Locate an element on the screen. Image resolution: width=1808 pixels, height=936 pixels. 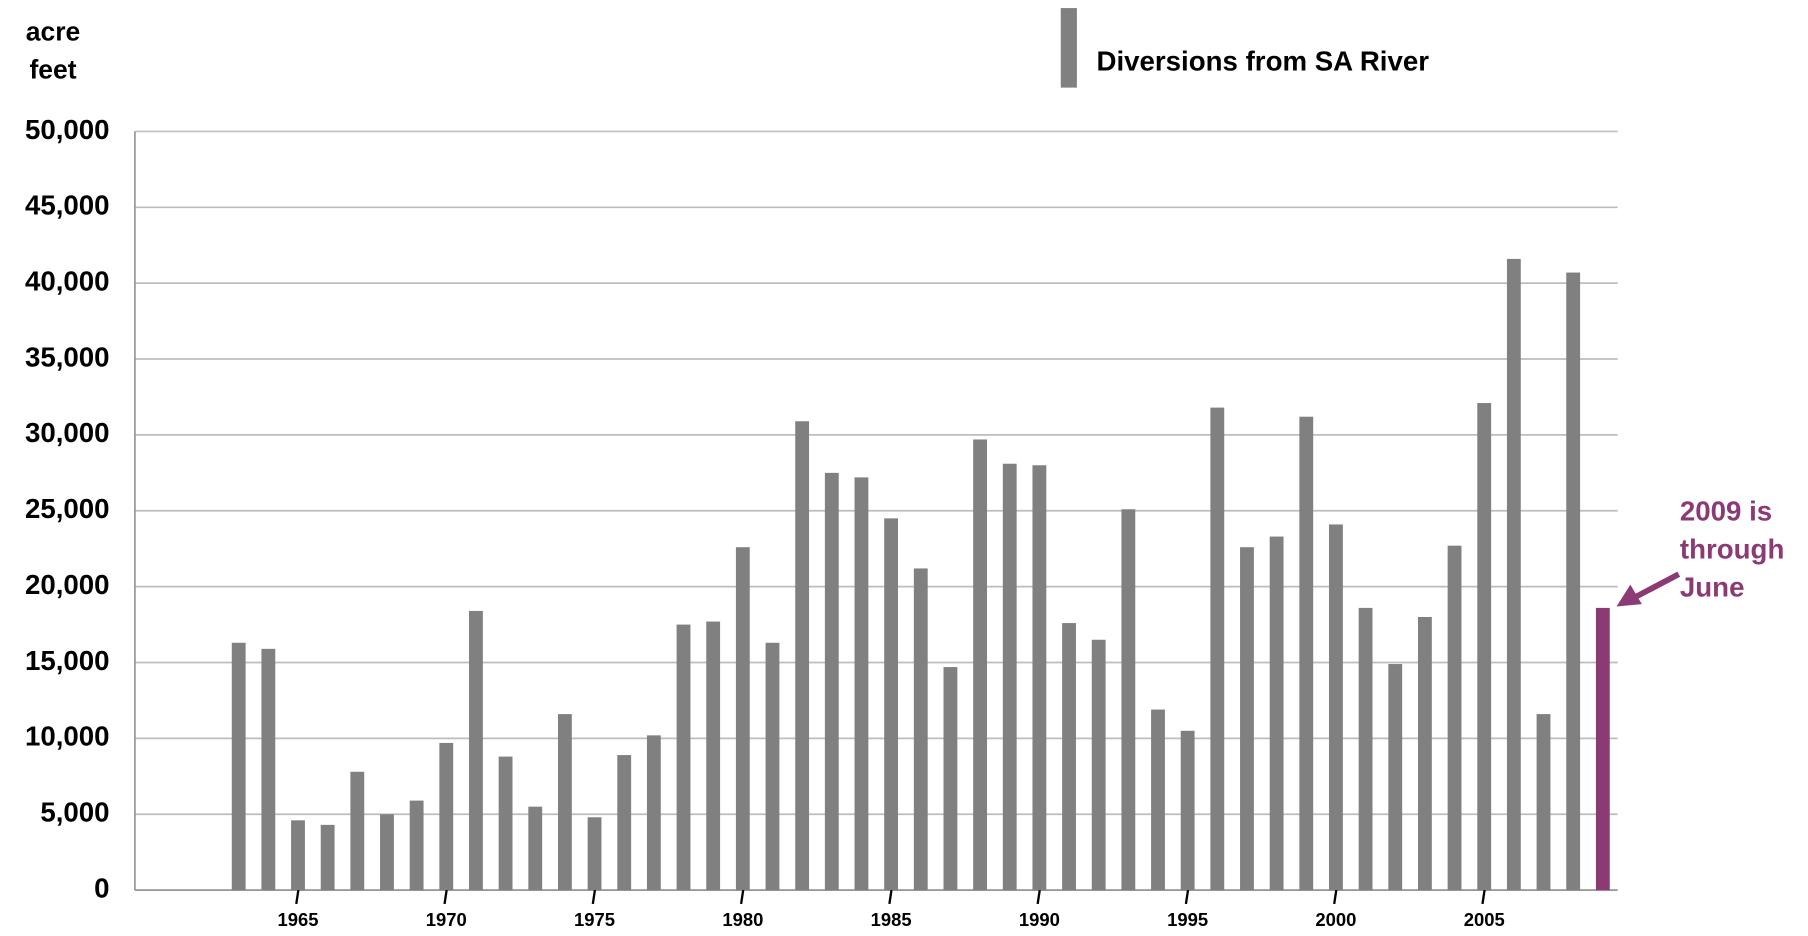
legend-marker is located at coordinates (1068, 48).